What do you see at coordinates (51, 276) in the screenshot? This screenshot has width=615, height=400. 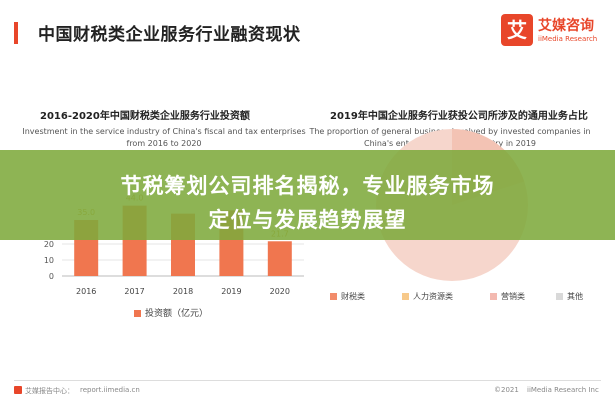 I see `bar-y-tick-label: 0` at bounding box center [51, 276].